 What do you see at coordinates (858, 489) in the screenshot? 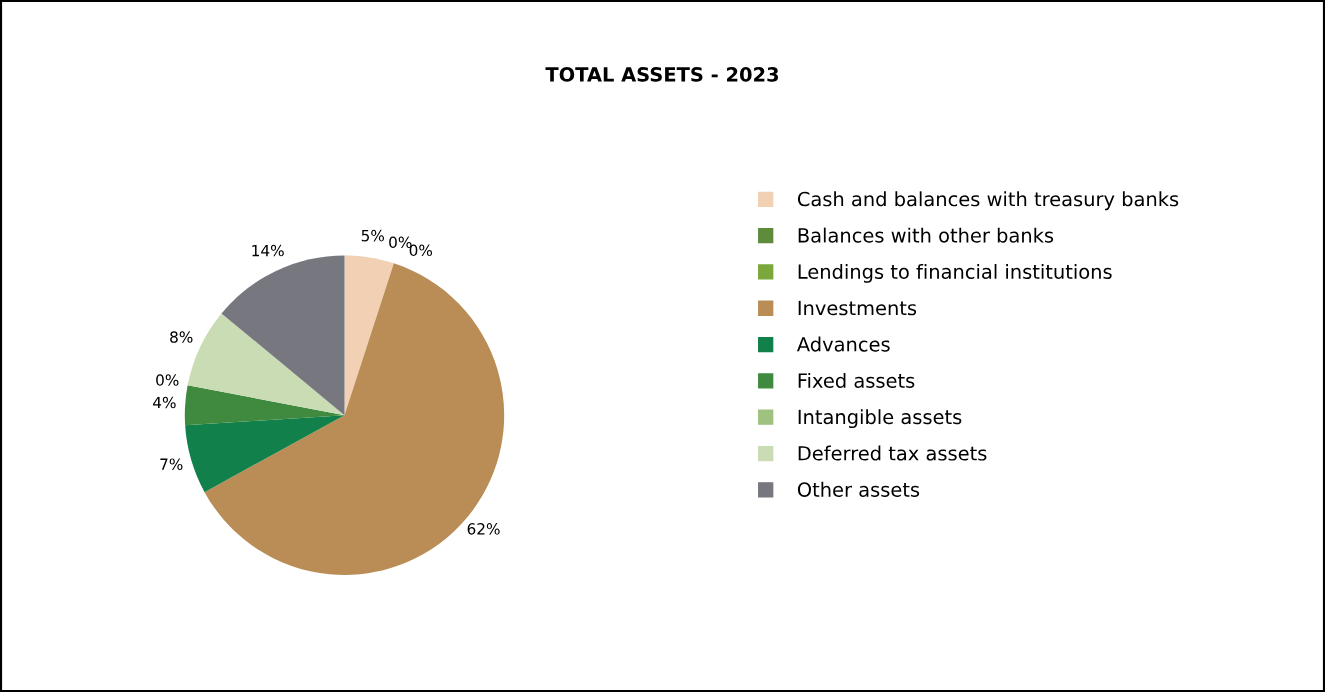
I see `legend-label: Other assets` at bounding box center [858, 489].